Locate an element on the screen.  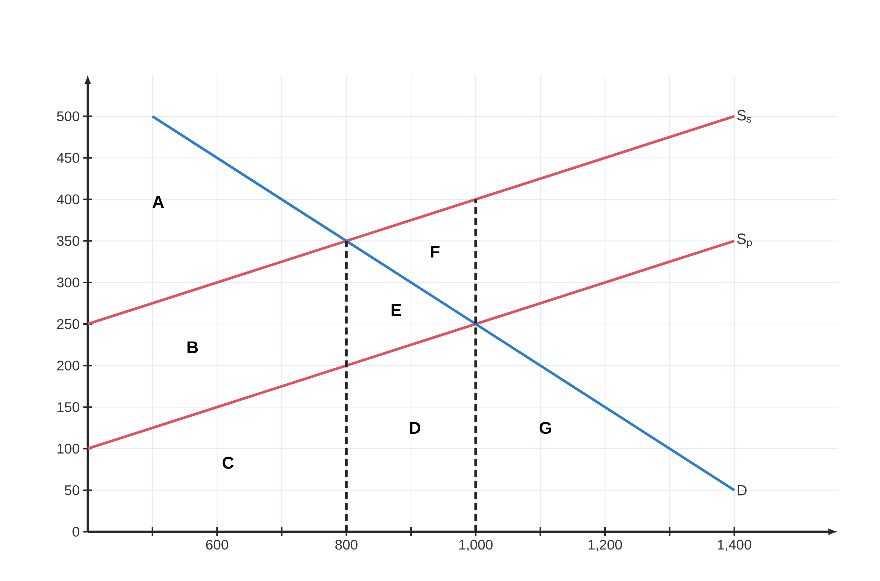
y-tick-label: 350 is located at coordinates (68, 241).